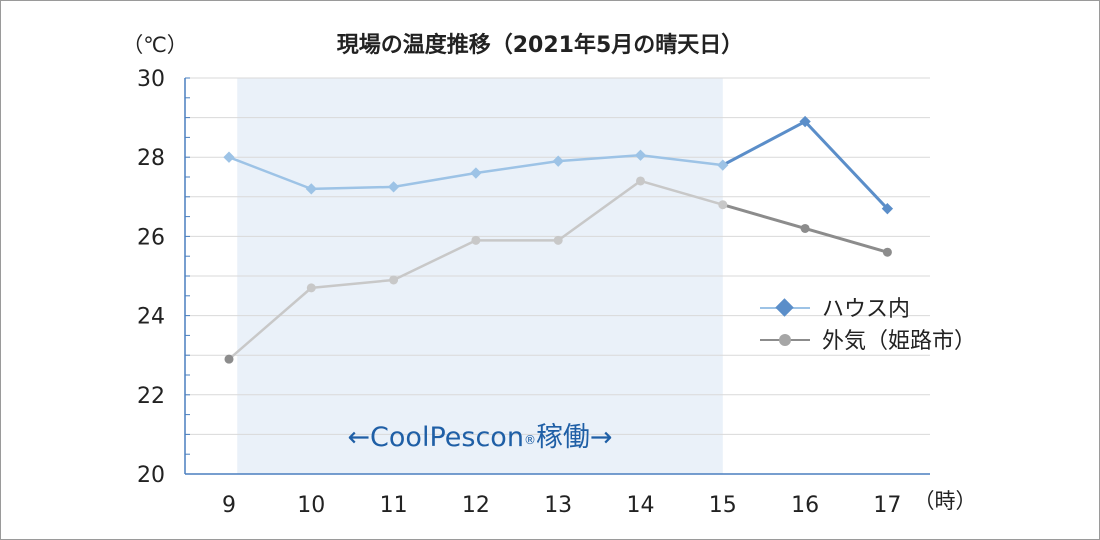  I want to click on x-tick-label: 14, so click(641, 505).